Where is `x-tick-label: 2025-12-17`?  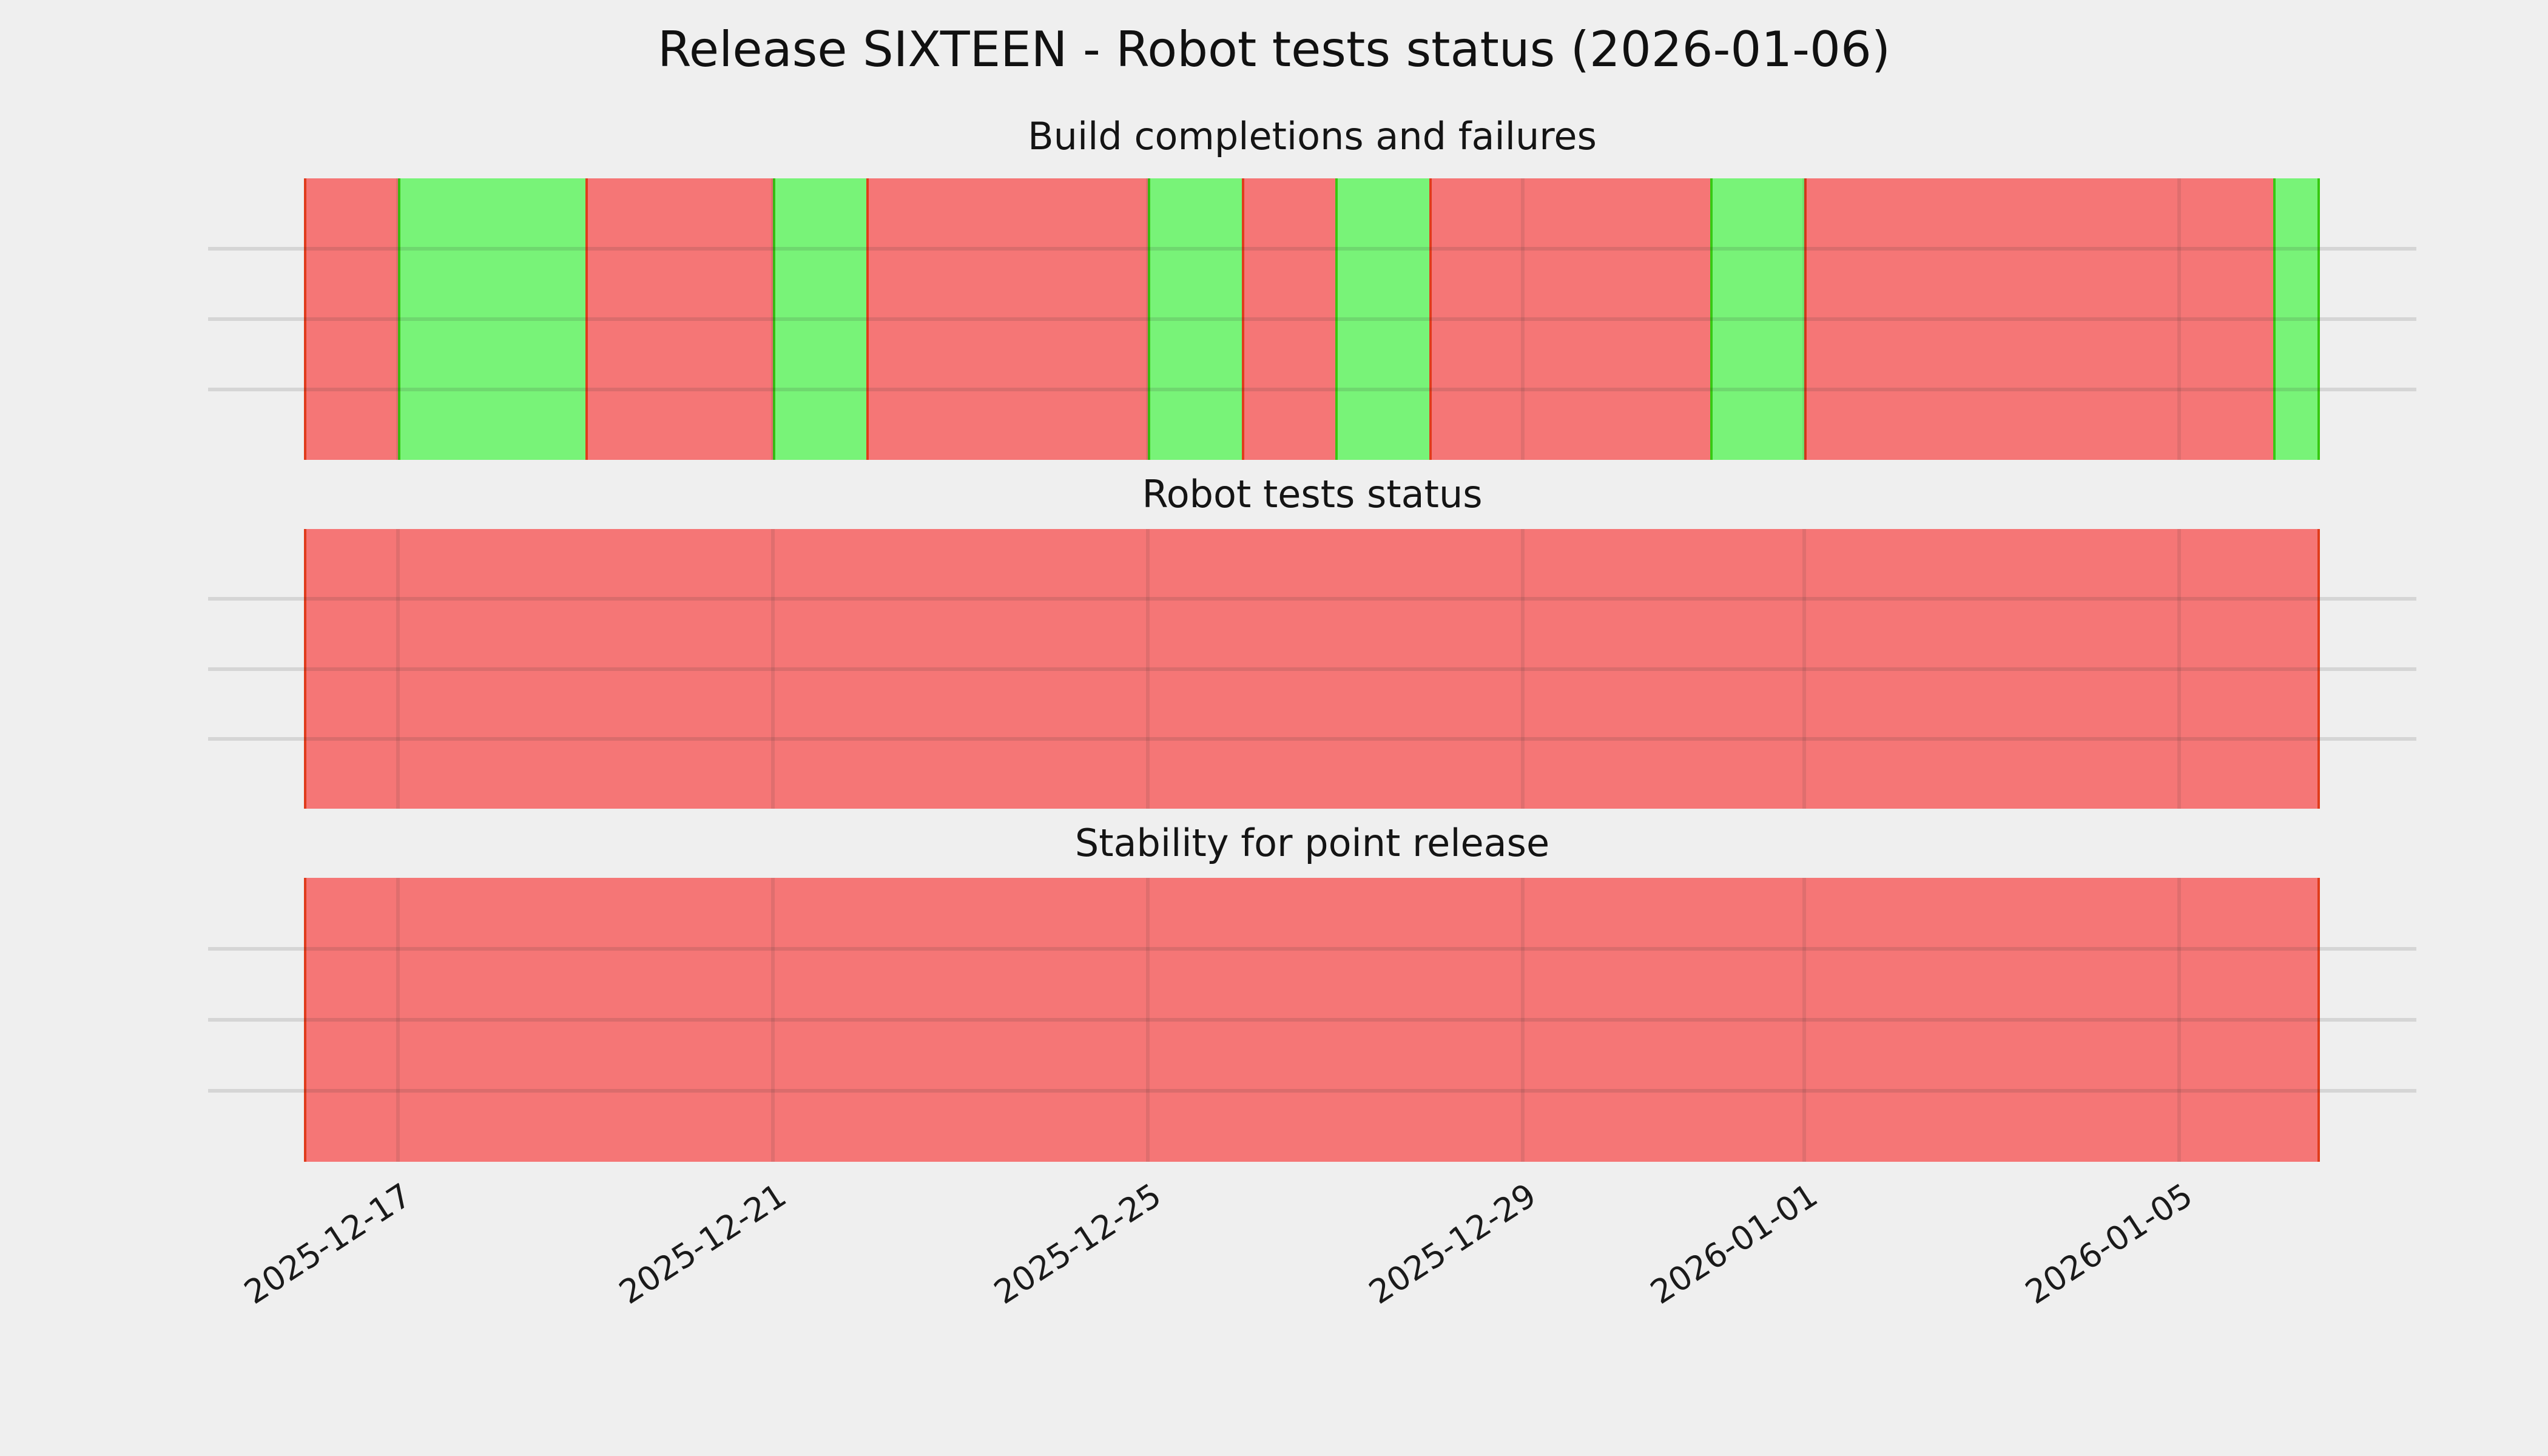
x-tick-label: 2025-12-17 is located at coordinates (327, 1244).